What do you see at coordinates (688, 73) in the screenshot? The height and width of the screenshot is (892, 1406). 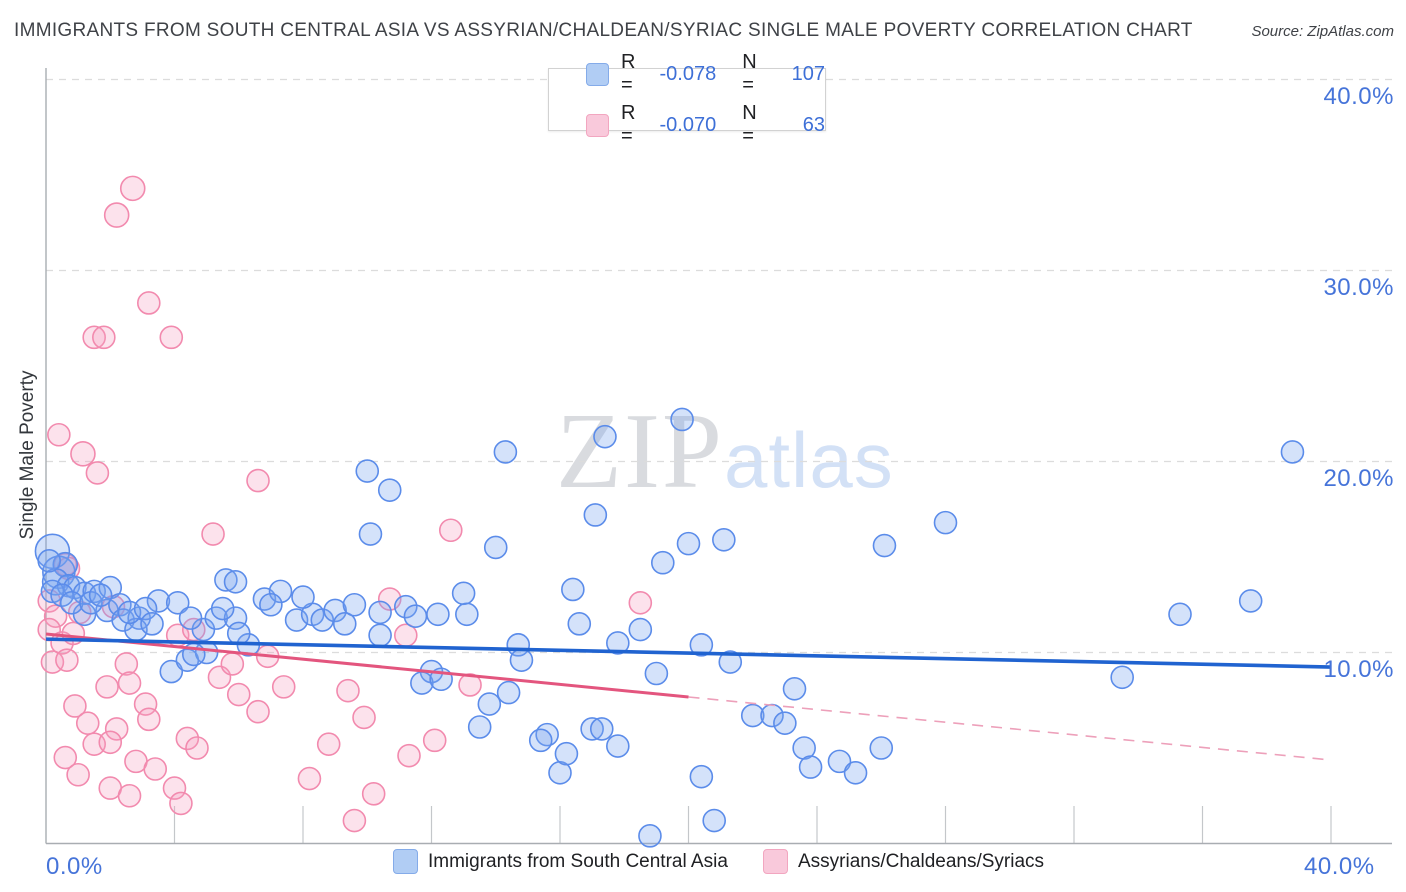 I see `r-value: -0.078` at bounding box center [688, 73].